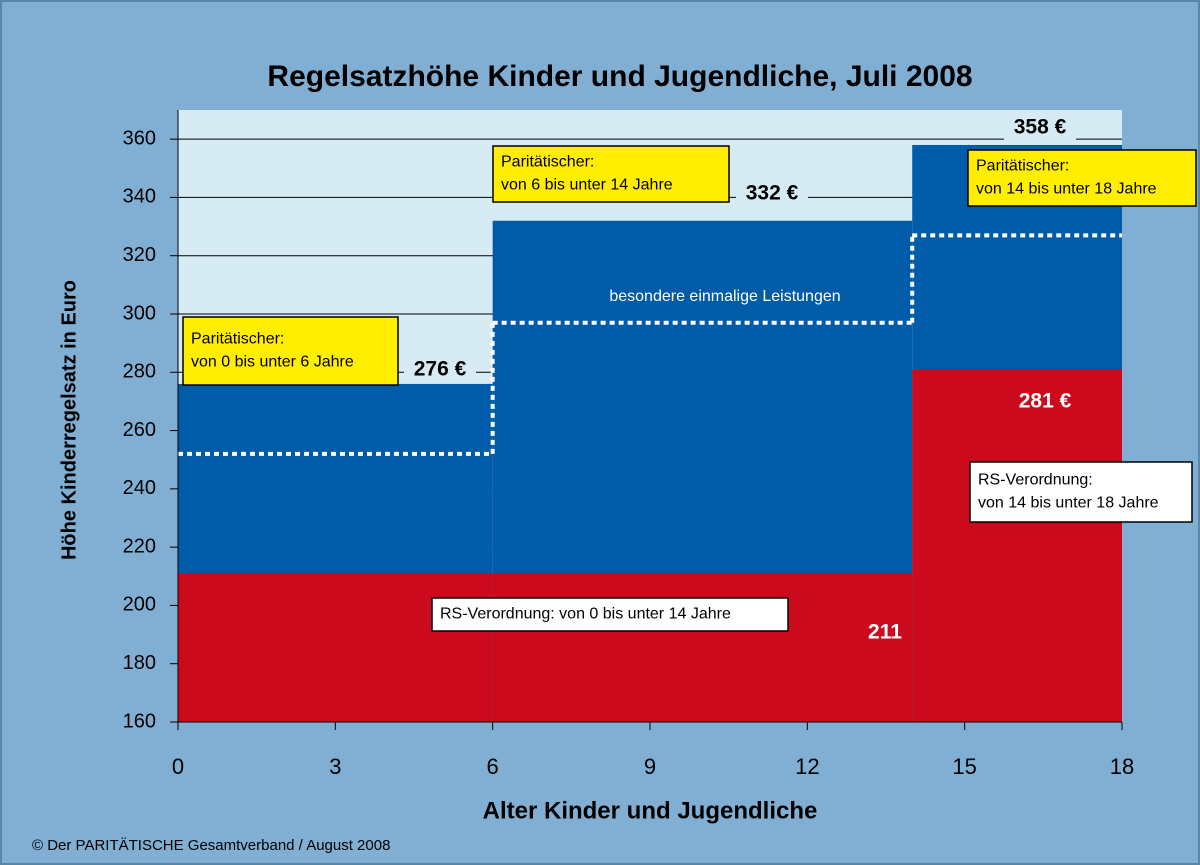 This screenshot has width=1200, height=865. What do you see at coordinates (724, 296) in the screenshot?
I see `annotation-text: besondere einmalige Leistungen` at bounding box center [724, 296].